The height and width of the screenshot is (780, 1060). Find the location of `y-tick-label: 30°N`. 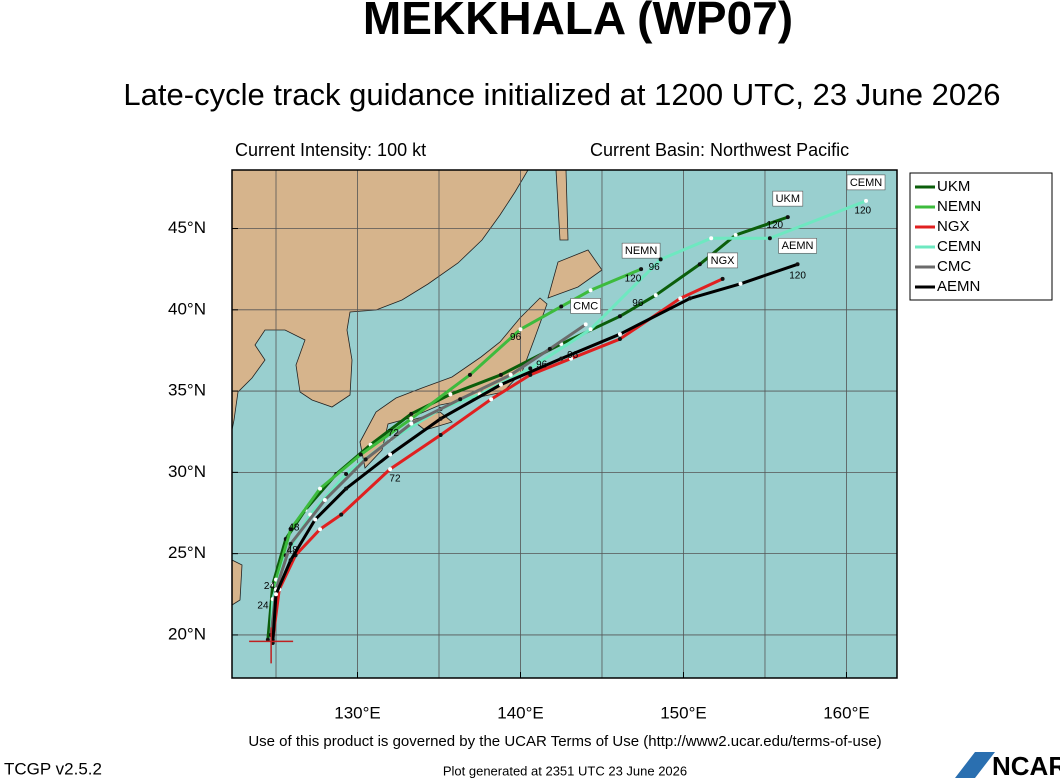

y-tick-label: 30°N is located at coordinates (187, 471).